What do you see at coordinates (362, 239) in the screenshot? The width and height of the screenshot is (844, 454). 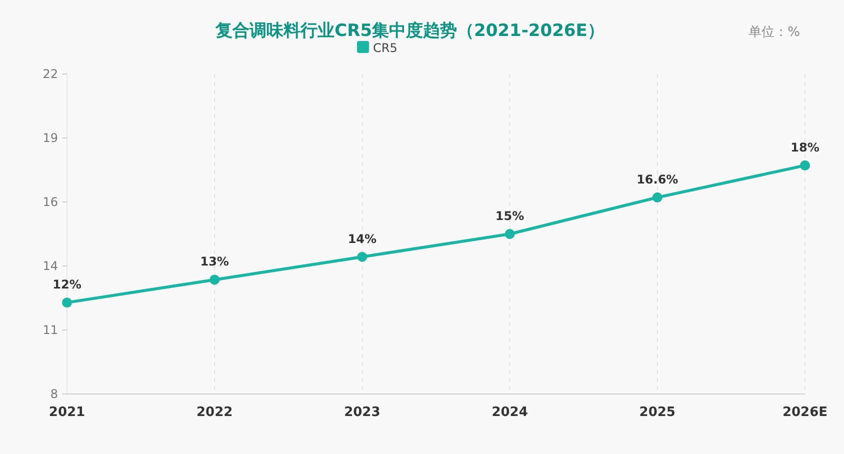 I see `text: 14%` at bounding box center [362, 239].